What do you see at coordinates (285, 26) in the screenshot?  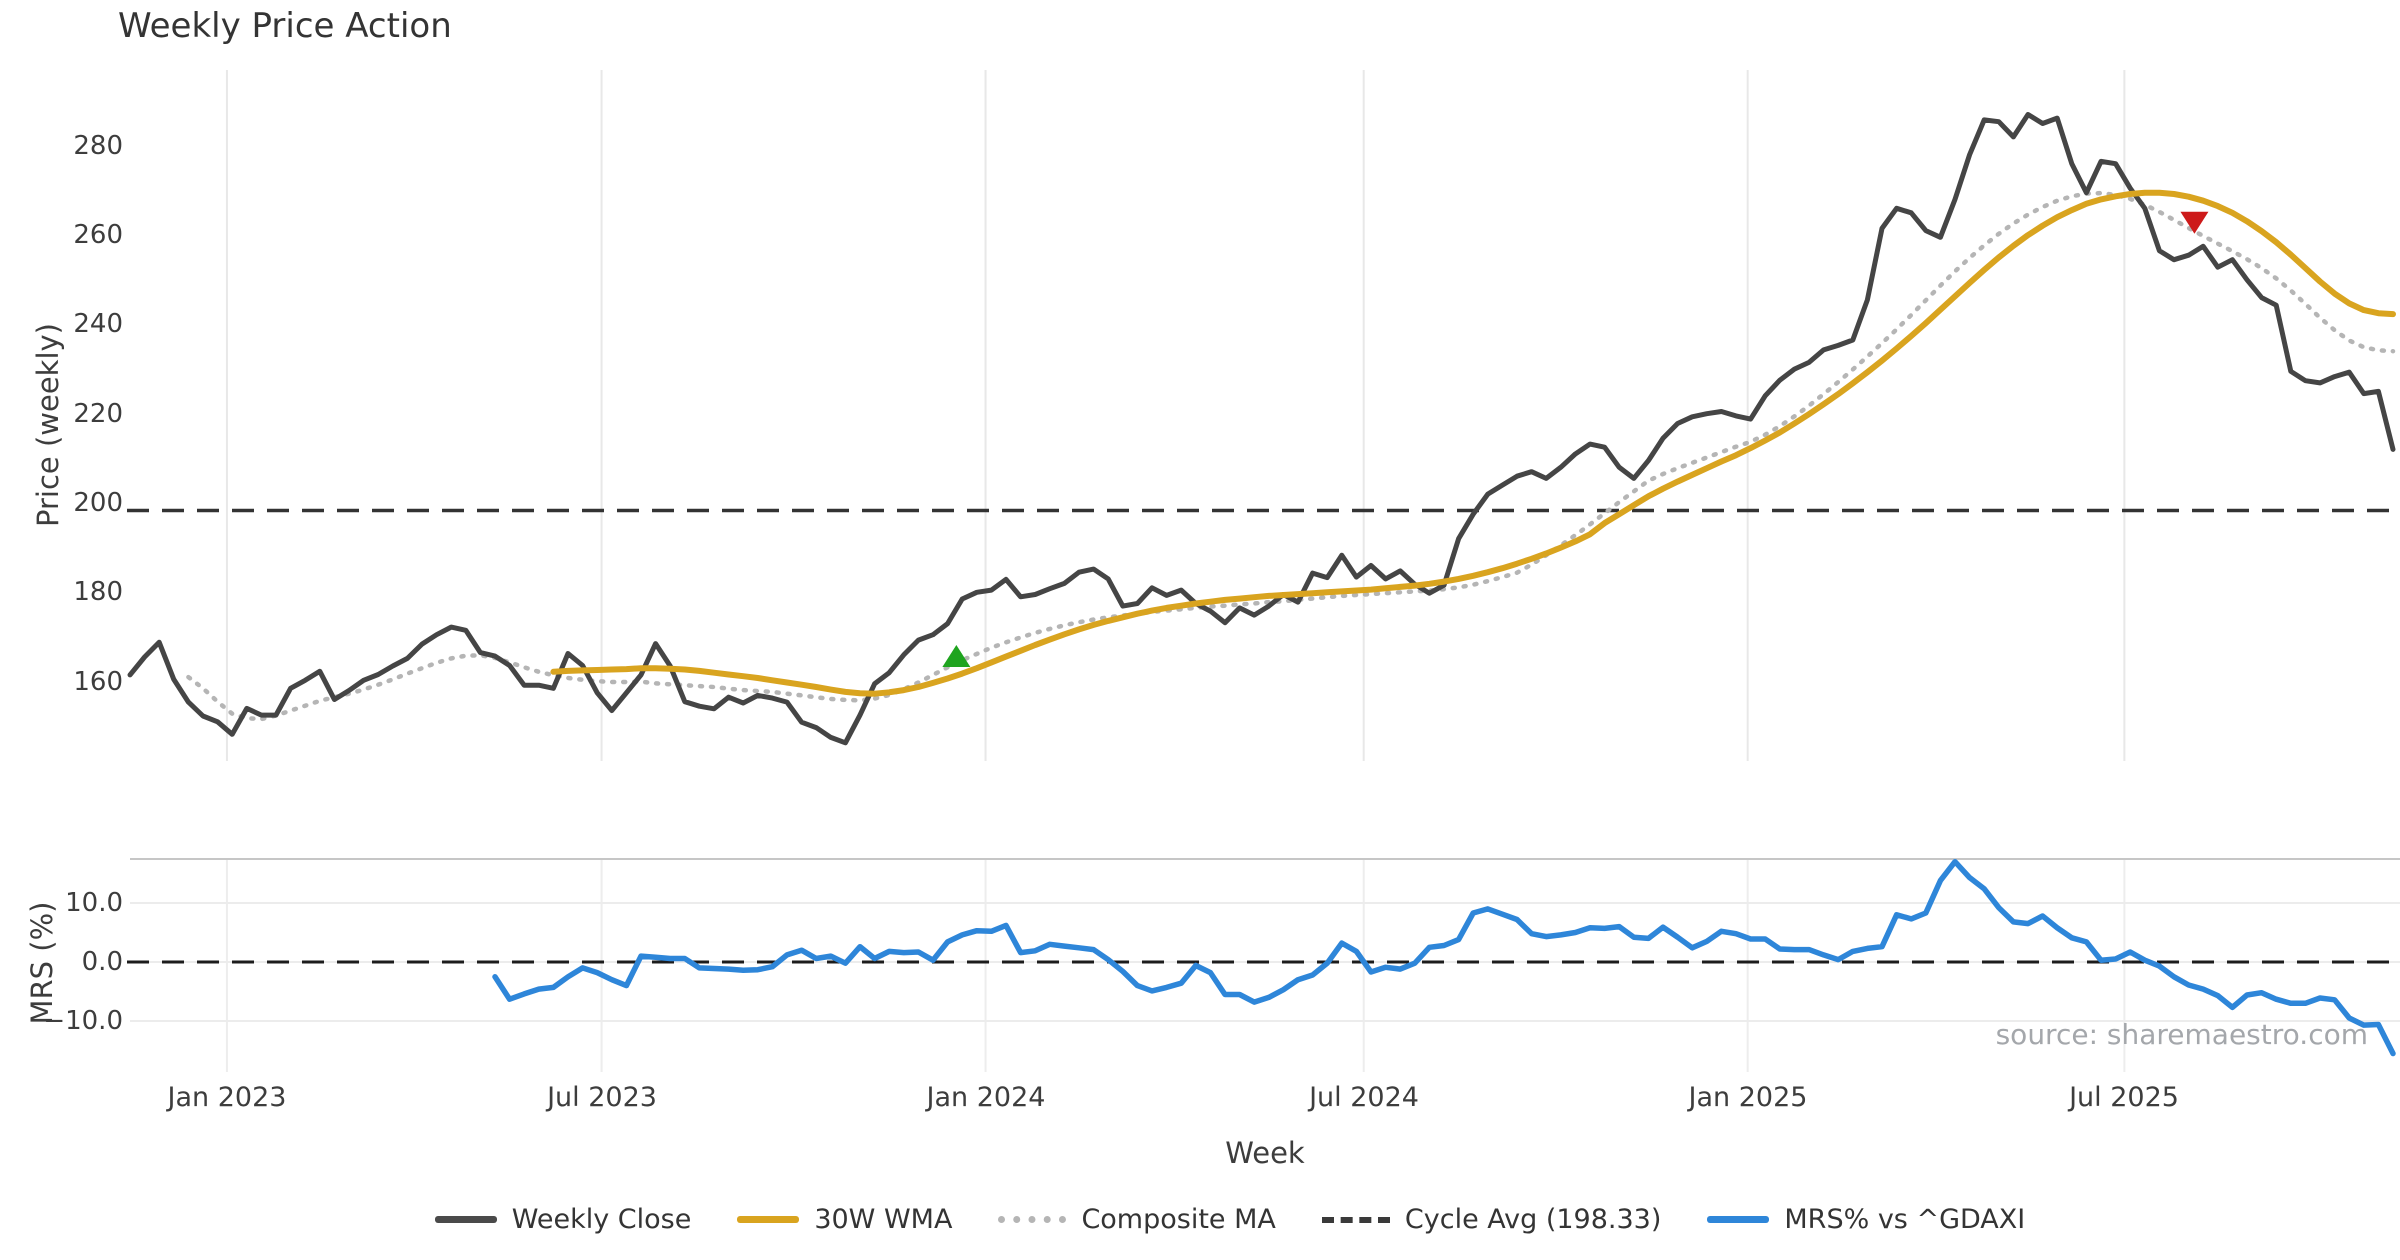 I see `chart-title: Weekly Price Action` at bounding box center [285, 26].